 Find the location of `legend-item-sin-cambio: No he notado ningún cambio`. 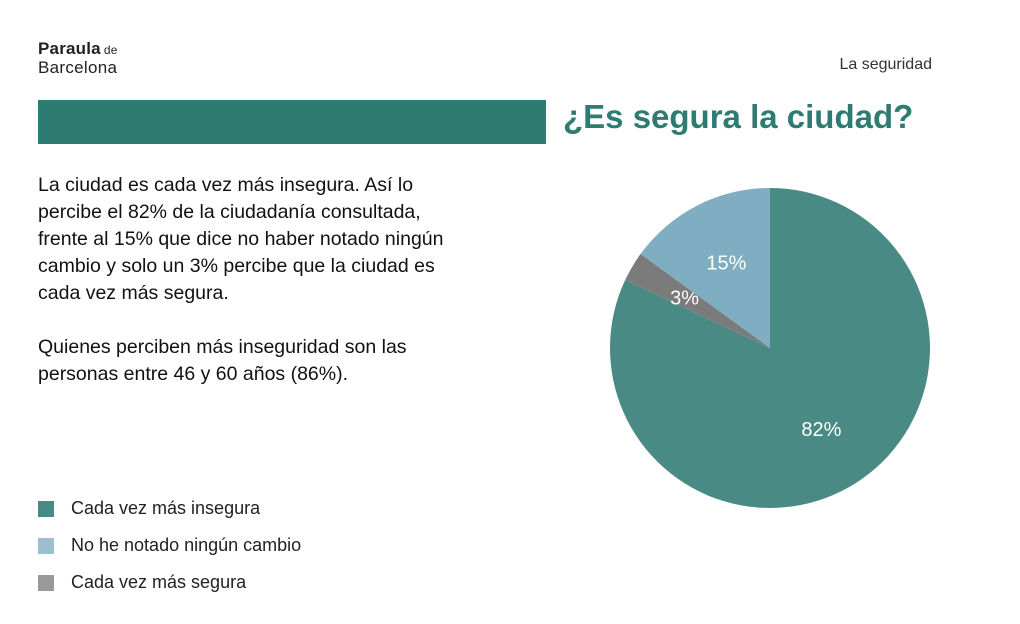

legend-item-sin-cambio: No he notado ningún cambio is located at coordinates (169, 545).